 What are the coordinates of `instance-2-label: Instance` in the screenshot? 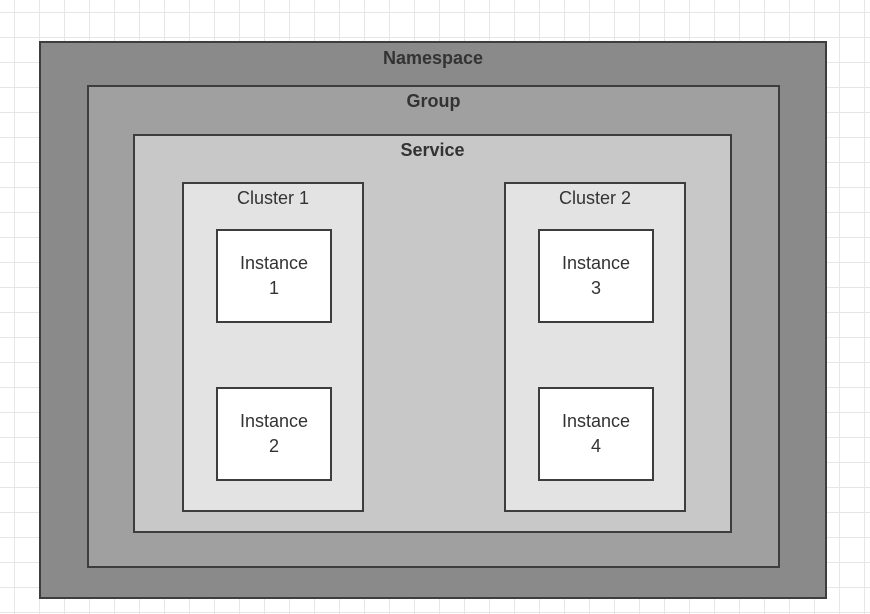 It's located at (274, 421).